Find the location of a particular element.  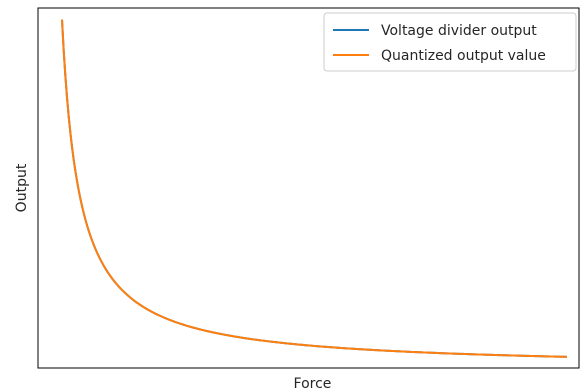

legend-box is located at coordinates (450, 42).